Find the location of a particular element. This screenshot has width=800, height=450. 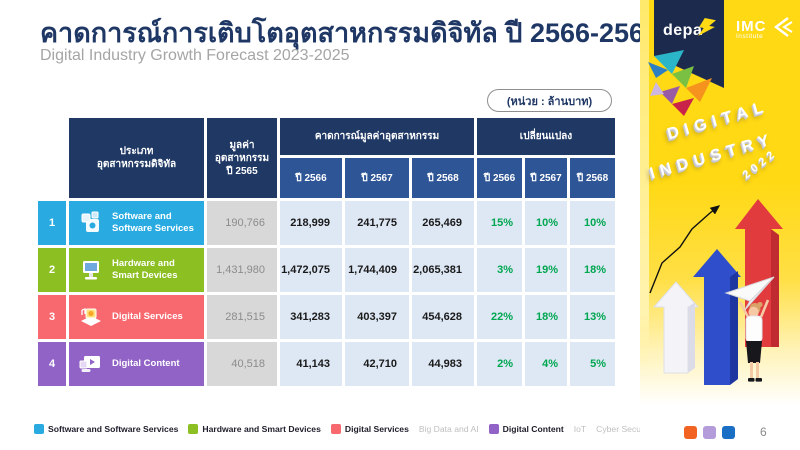

footer-color-squares is located at coordinates (709, 432).